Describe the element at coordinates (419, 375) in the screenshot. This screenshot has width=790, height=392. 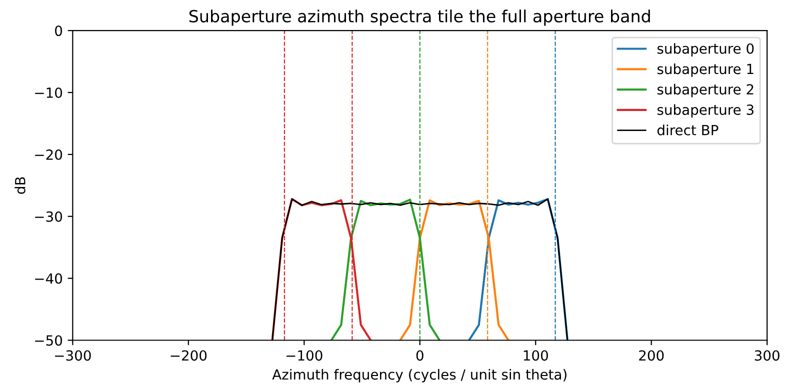
I see `x-axis-title: Azimuth frequency (cycles / unit sin theta)` at that location.